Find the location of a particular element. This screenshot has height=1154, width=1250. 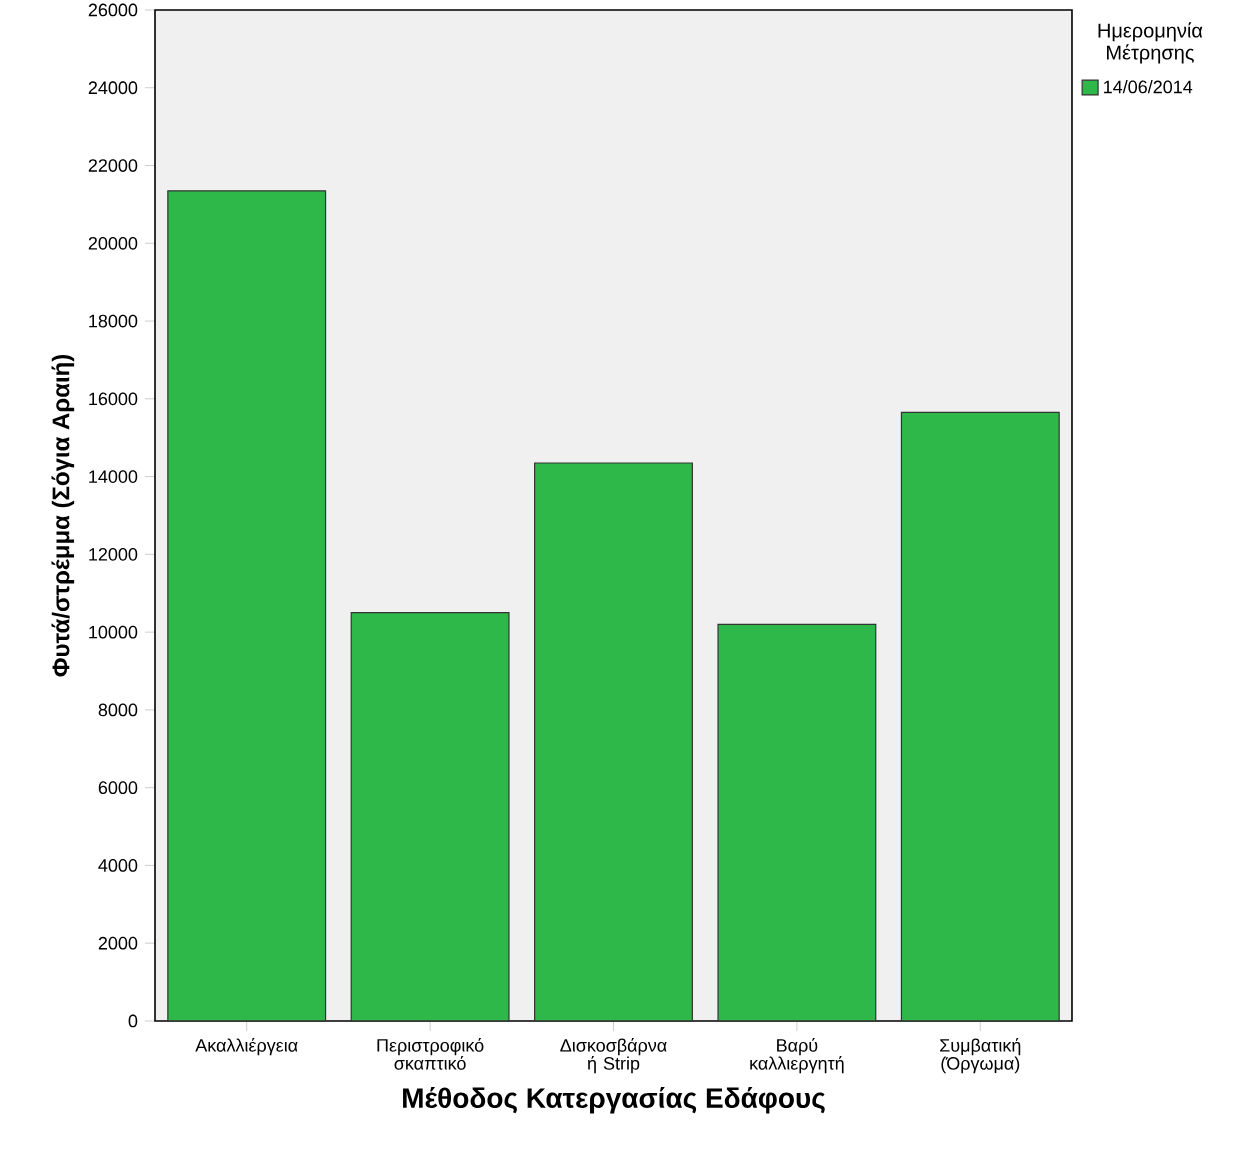

y-tick-label: 20000 is located at coordinates (113, 243).